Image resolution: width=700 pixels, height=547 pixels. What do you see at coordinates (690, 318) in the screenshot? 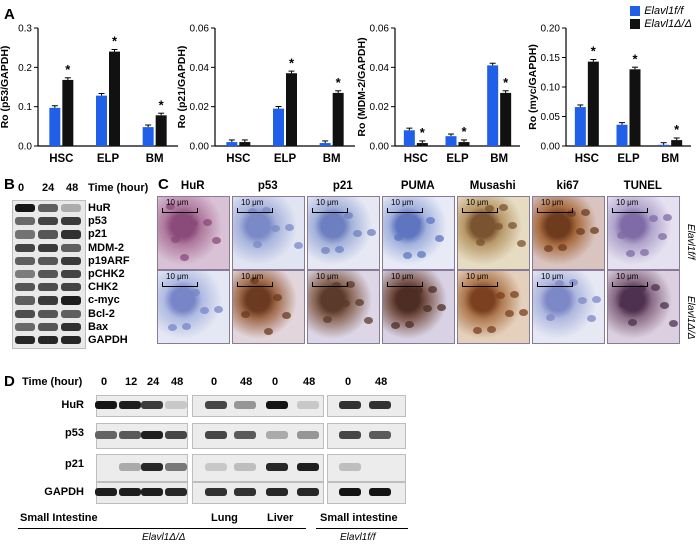
I see `row-label-dd: Elavl1Δ/Δ` at bounding box center [690, 318].